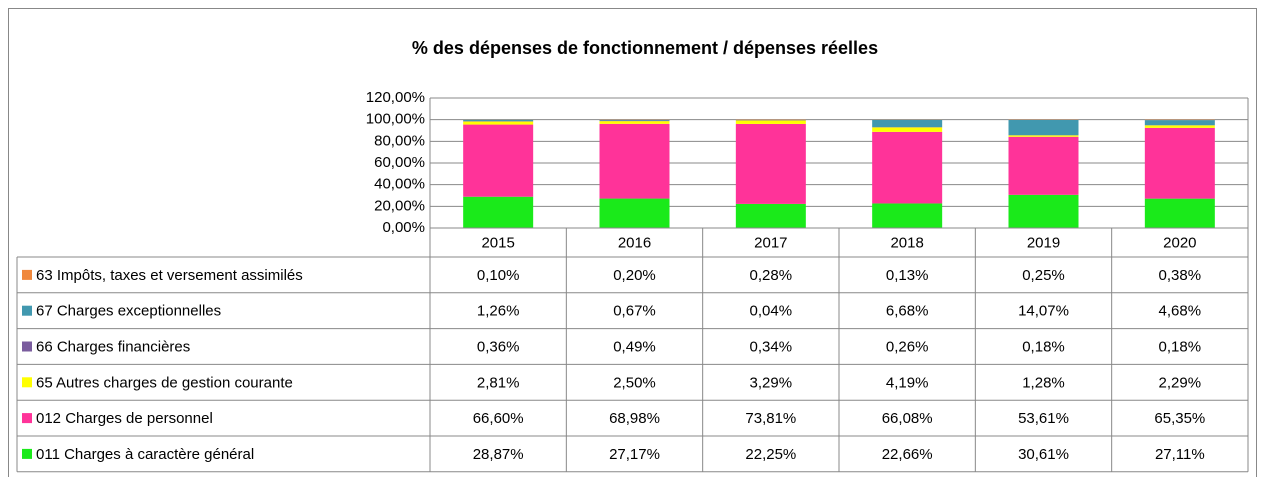 This screenshot has width=1265, height=477. I want to click on y-tick-label: 120,00%, so click(395, 97).